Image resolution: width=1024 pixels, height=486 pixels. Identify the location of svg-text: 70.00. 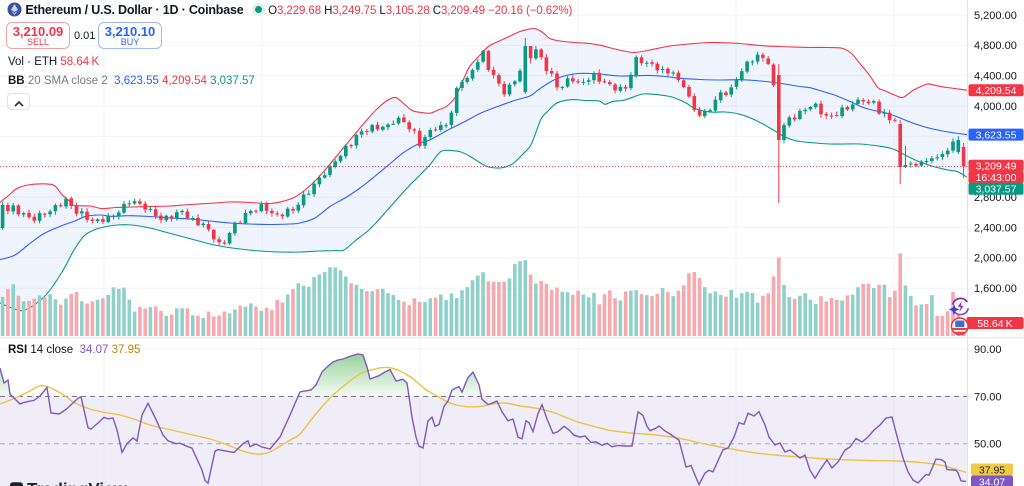
(988, 397).